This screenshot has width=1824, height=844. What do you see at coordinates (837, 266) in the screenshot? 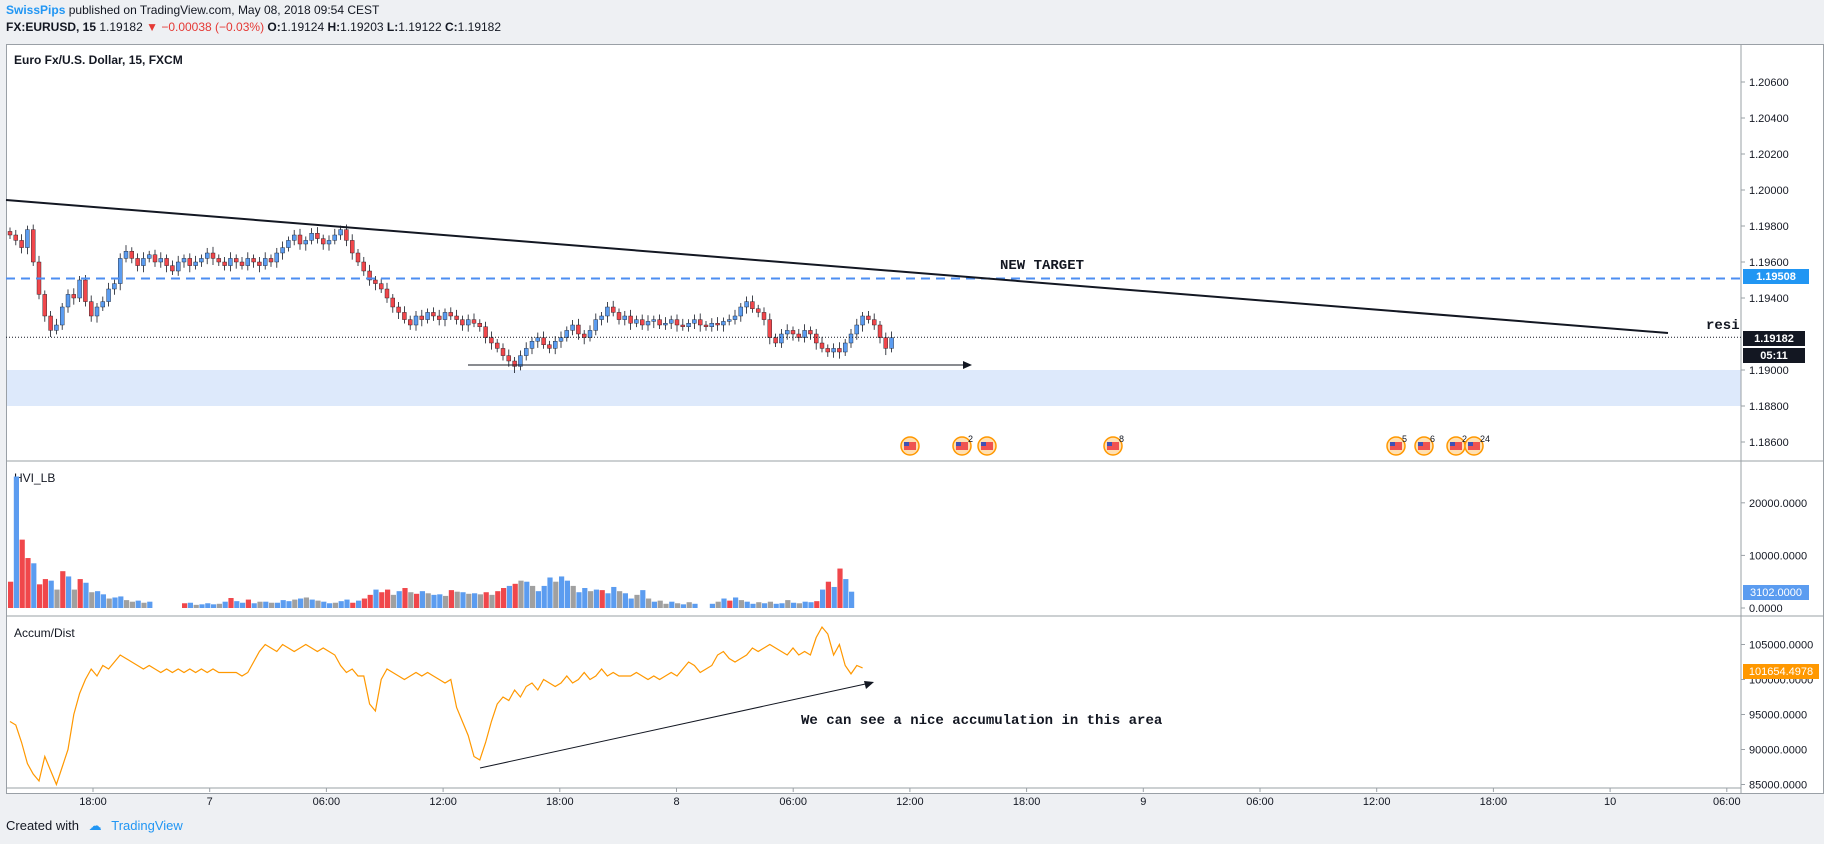
I see `resistance-trendline` at bounding box center [837, 266].